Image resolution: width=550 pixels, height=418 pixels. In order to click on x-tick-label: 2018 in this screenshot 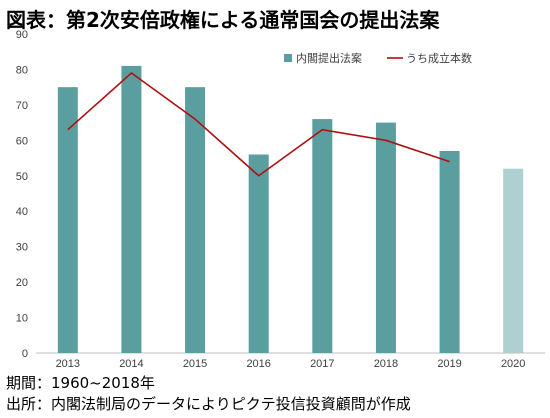, I will do `click(386, 364)`.